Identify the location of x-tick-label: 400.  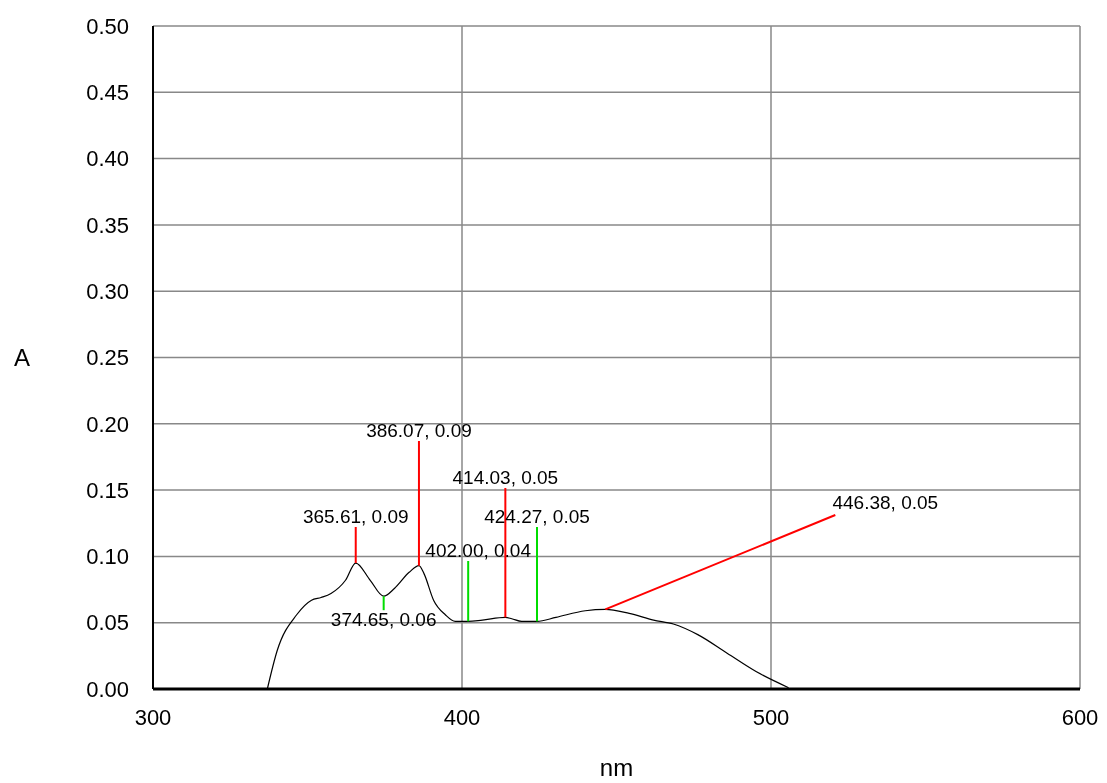
(462, 717).